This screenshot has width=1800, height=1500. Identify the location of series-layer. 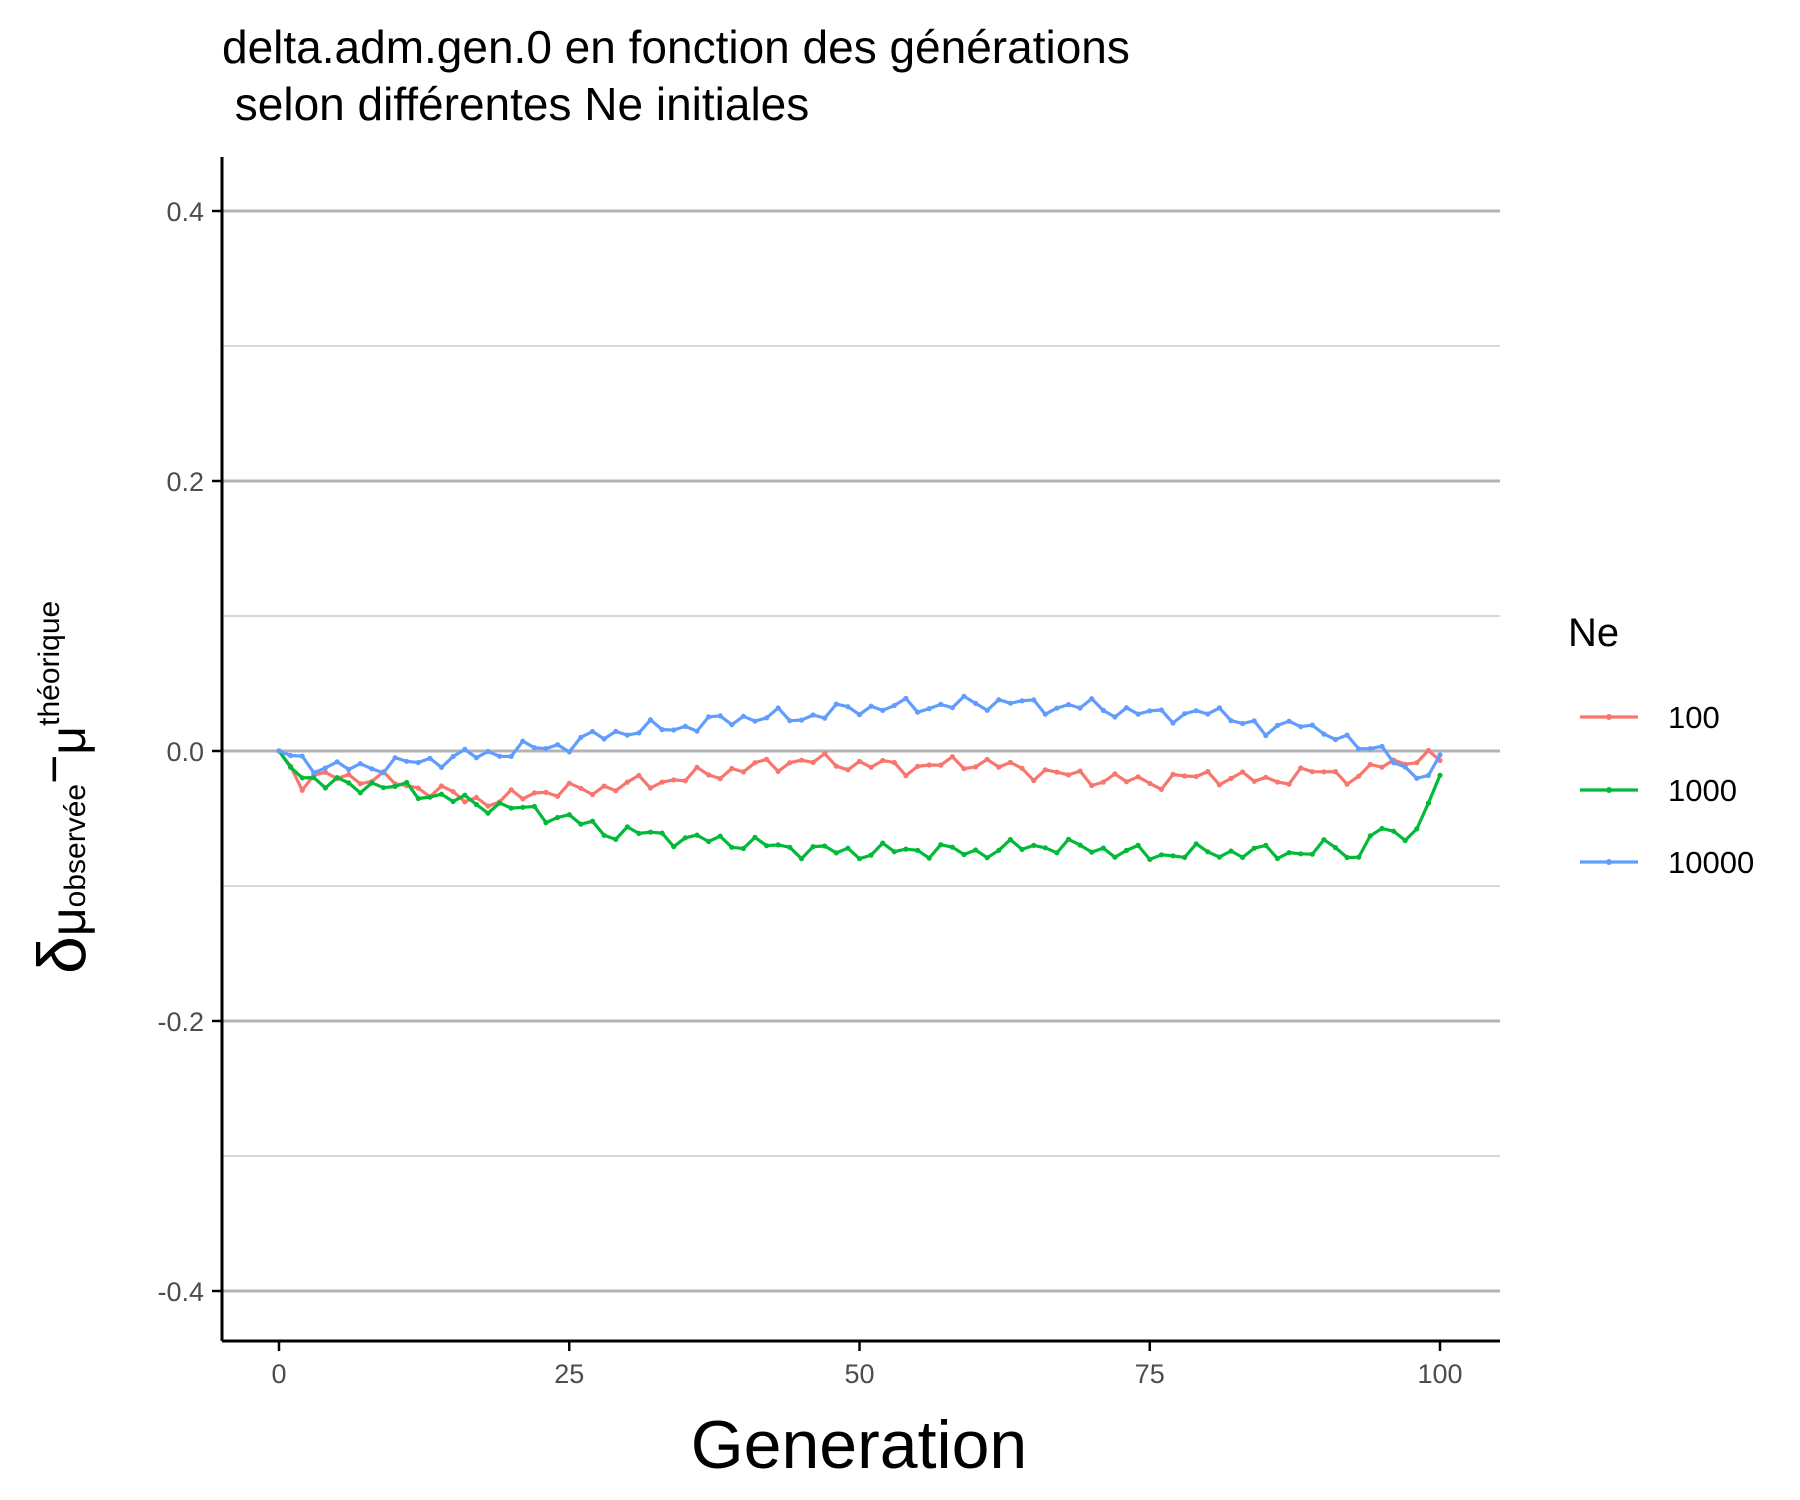
(859, 778).